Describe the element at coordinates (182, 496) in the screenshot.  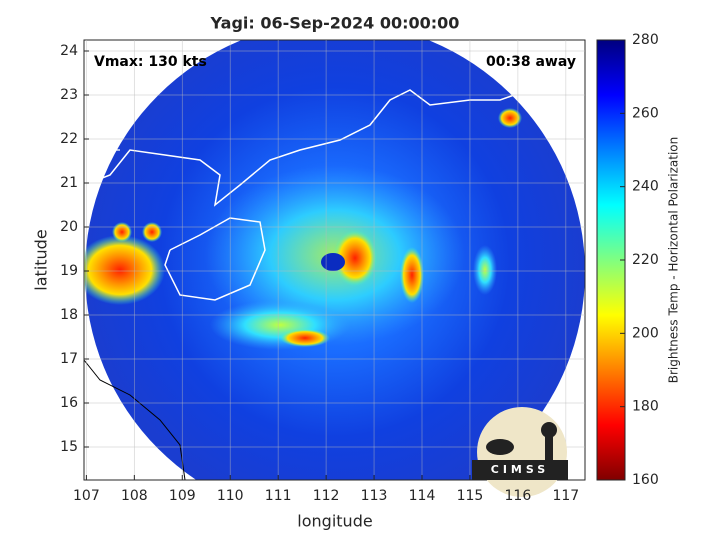
I see `x-tick-label: 109` at that location.